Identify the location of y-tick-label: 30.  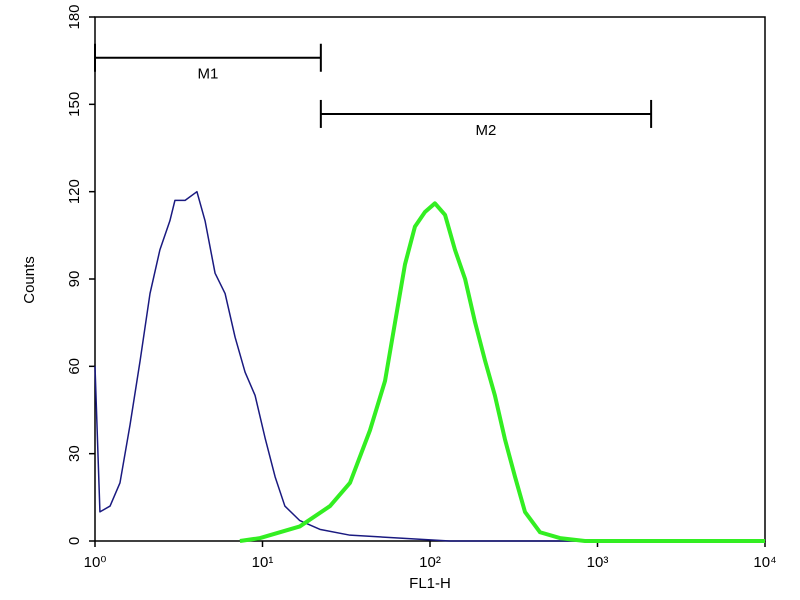
(74, 453).